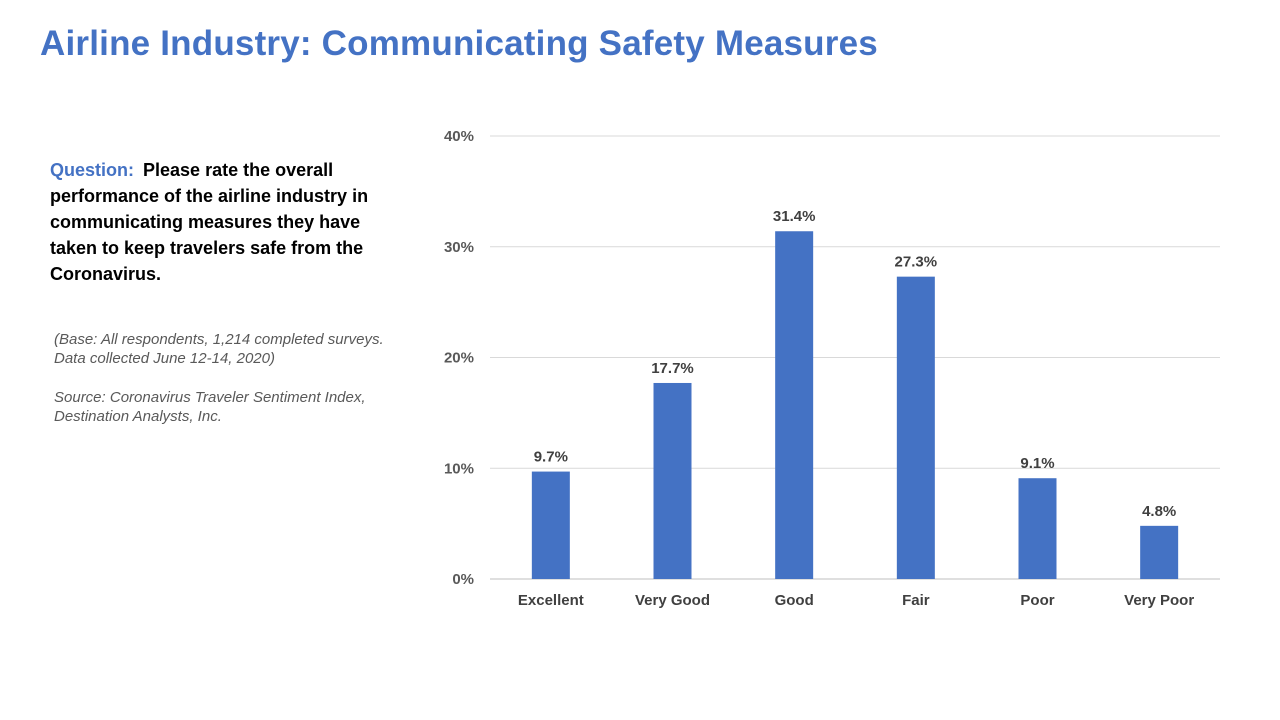  What do you see at coordinates (551, 457) in the screenshot?
I see `data-label: 9.7%` at bounding box center [551, 457].